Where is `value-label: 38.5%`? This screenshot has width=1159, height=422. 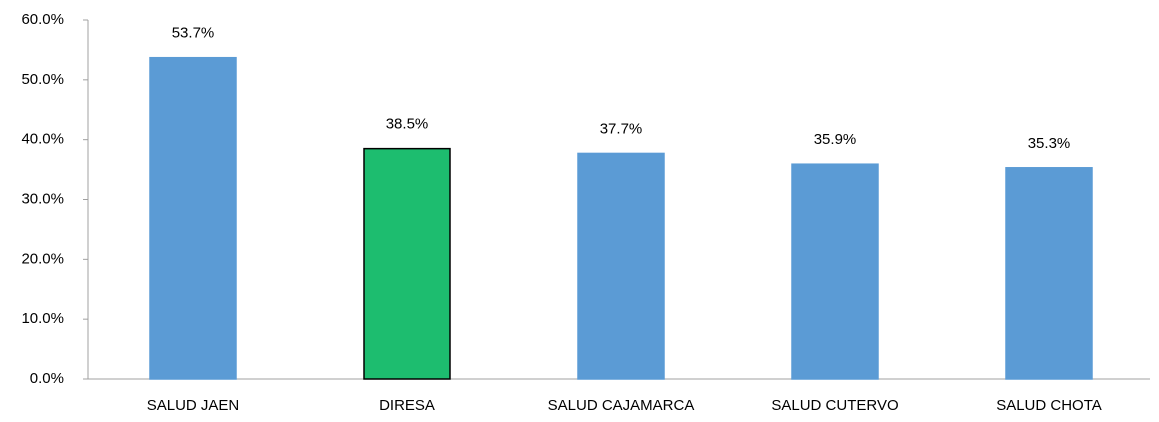
value-label: 38.5% is located at coordinates (407, 124).